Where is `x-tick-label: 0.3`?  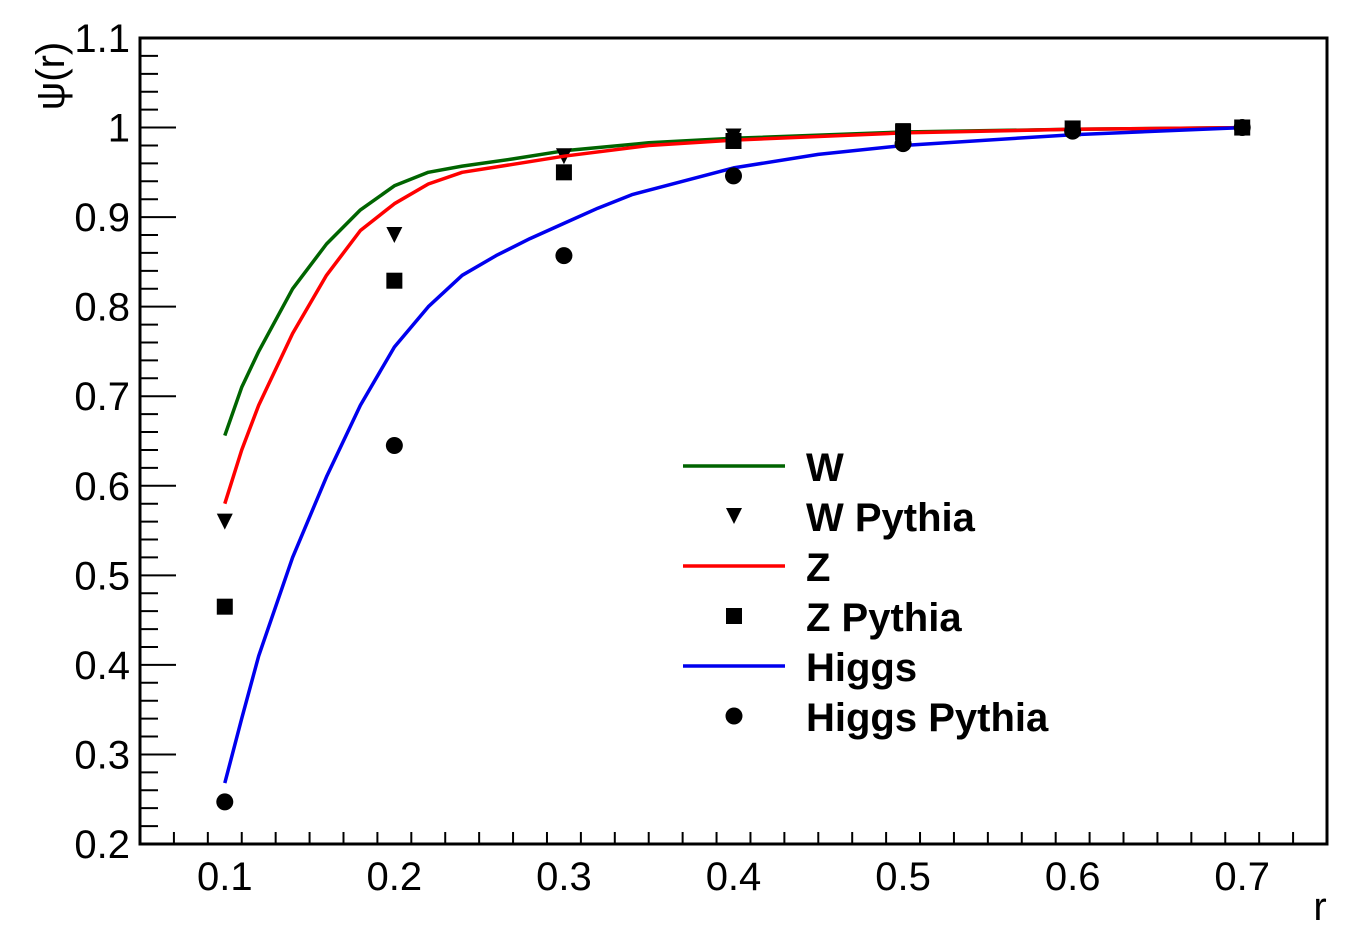
x-tick-label: 0.3 is located at coordinates (564, 877).